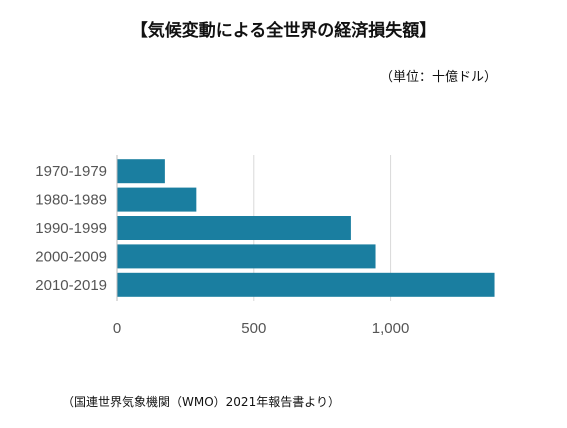 The height and width of the screenshot is (428, 567). Describe the element at coordinates (71, 200) in the screenshot. I see `category-label-1980-1989: 1980-1989` at that location.